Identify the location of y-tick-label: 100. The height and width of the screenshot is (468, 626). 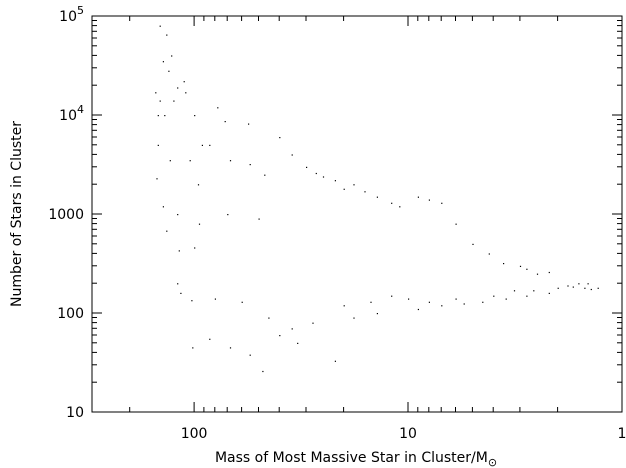
(70, 314).